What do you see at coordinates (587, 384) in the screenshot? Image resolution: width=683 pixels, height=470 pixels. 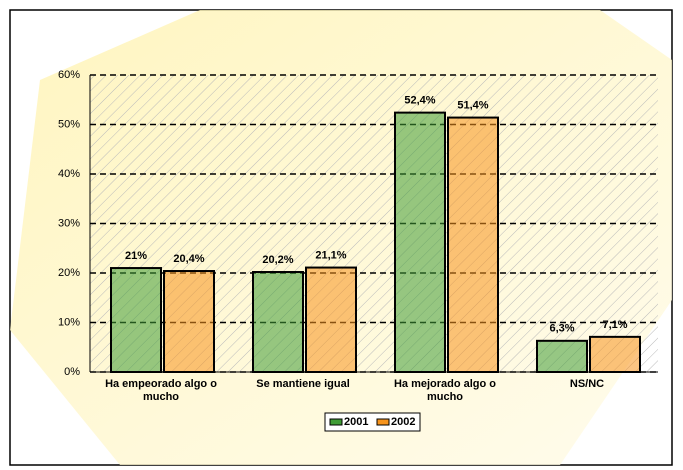 I see `x-tick-label: NS/NC` at bounding box center [587, 384].